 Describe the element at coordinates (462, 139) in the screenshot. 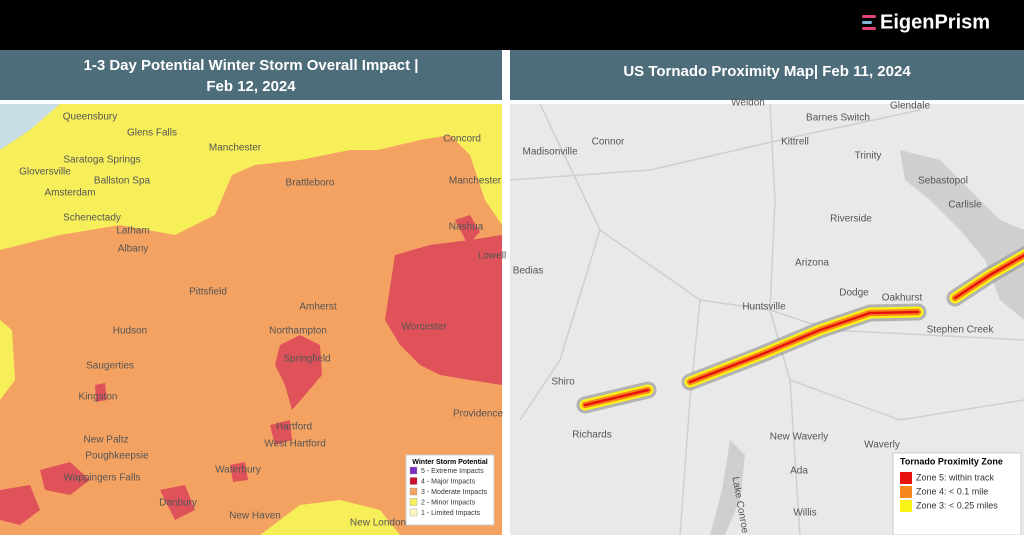

I see `place-label: Concord` at that location.